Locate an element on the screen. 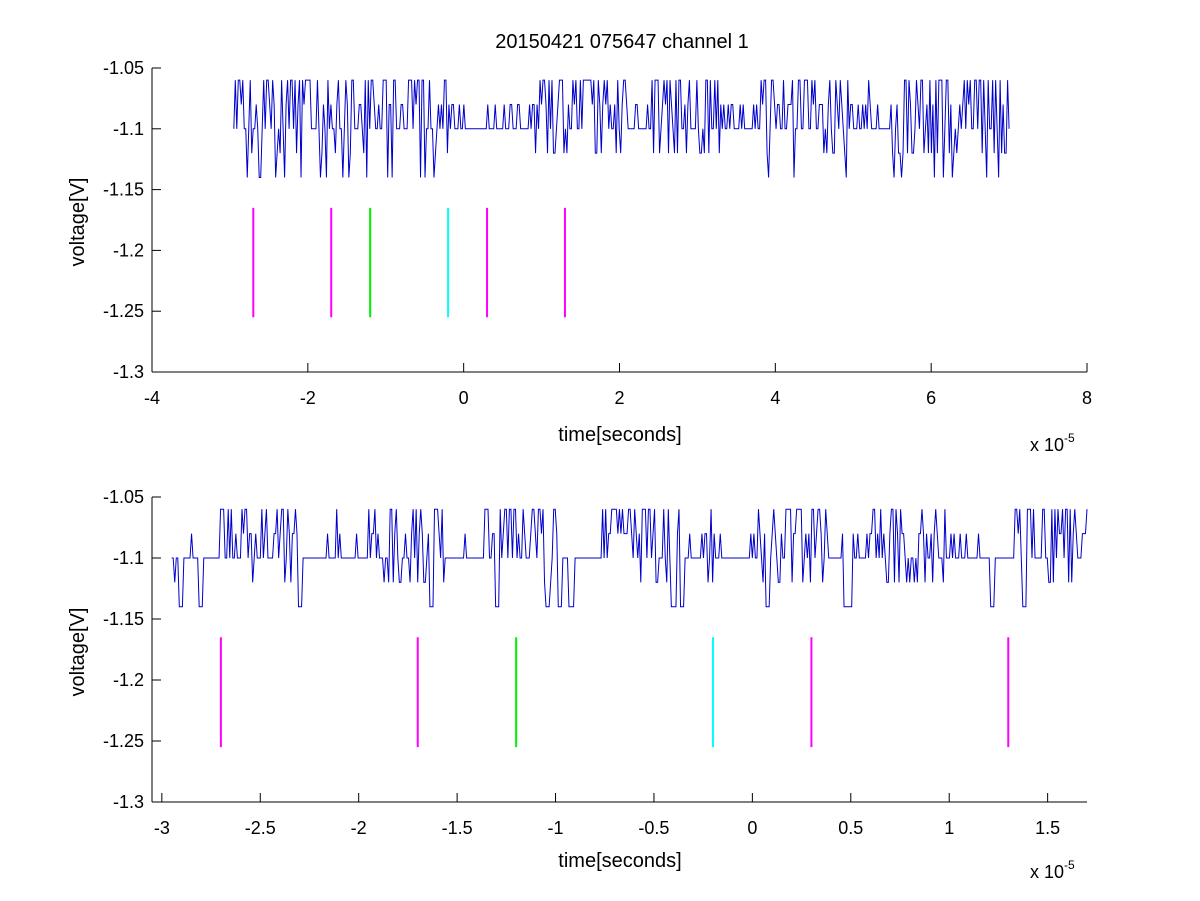  top-ytick-label-4: -1.1 is located at coordinates (128, 129).